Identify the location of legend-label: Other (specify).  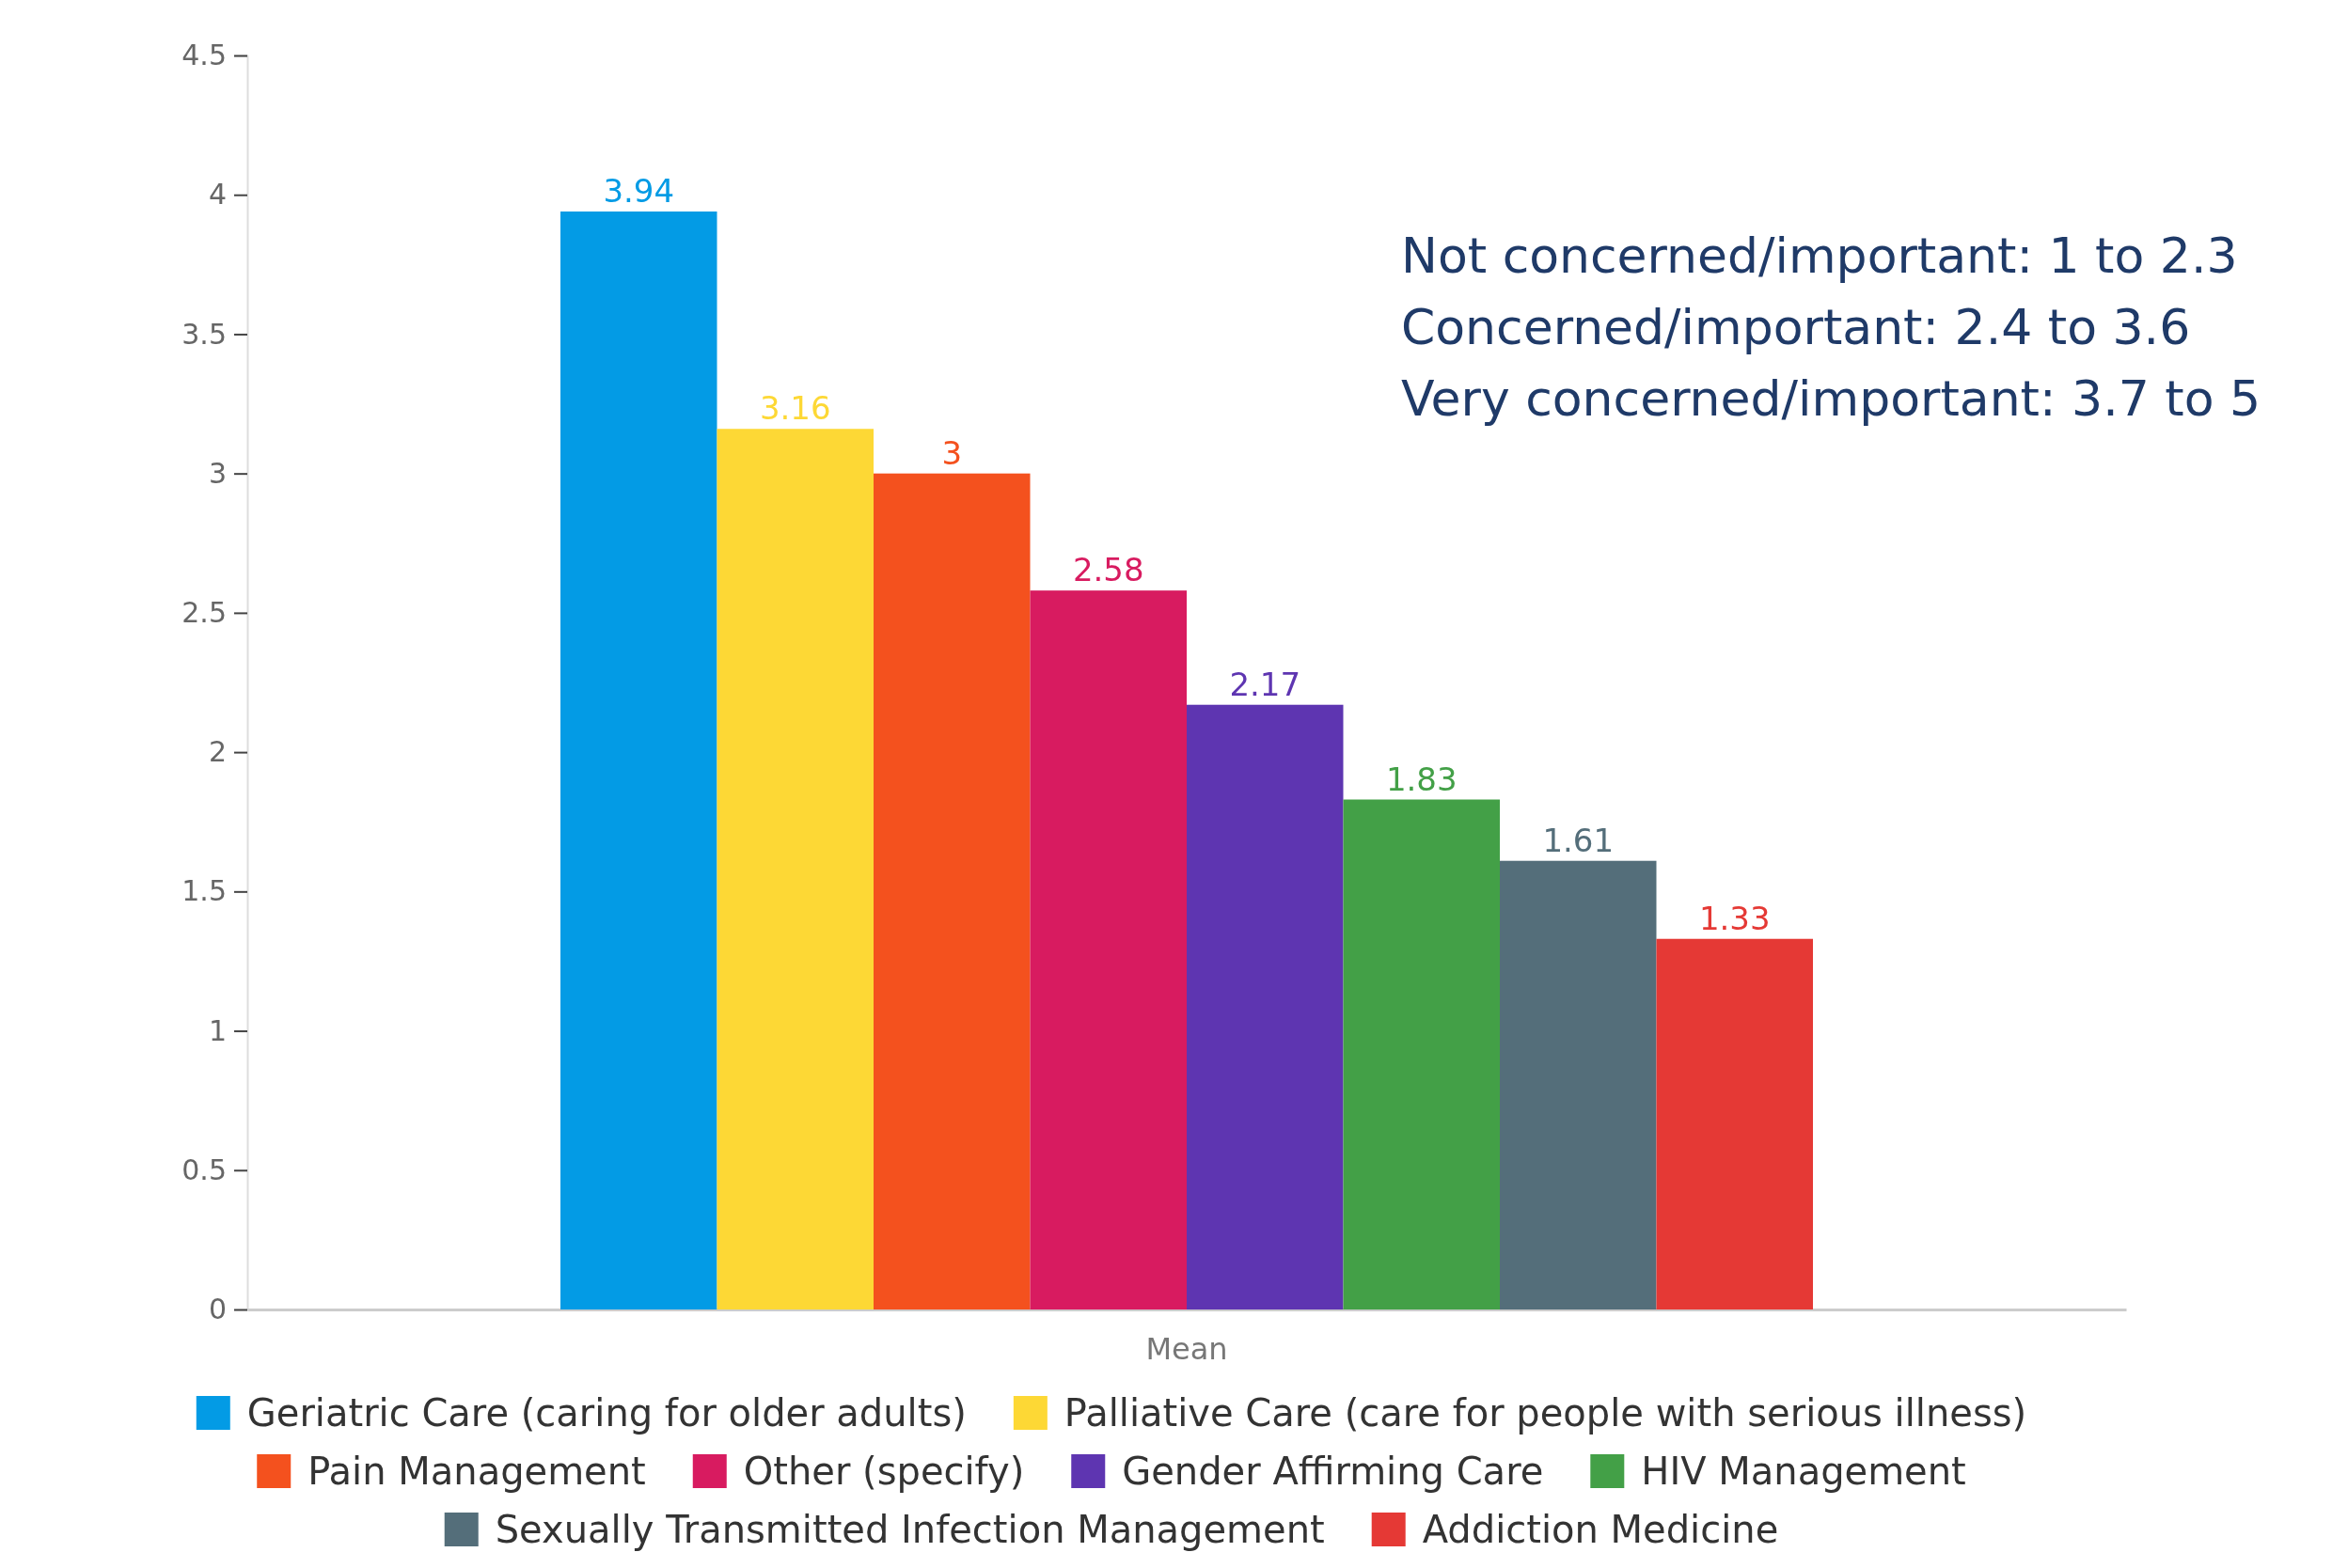
(884, 1472).